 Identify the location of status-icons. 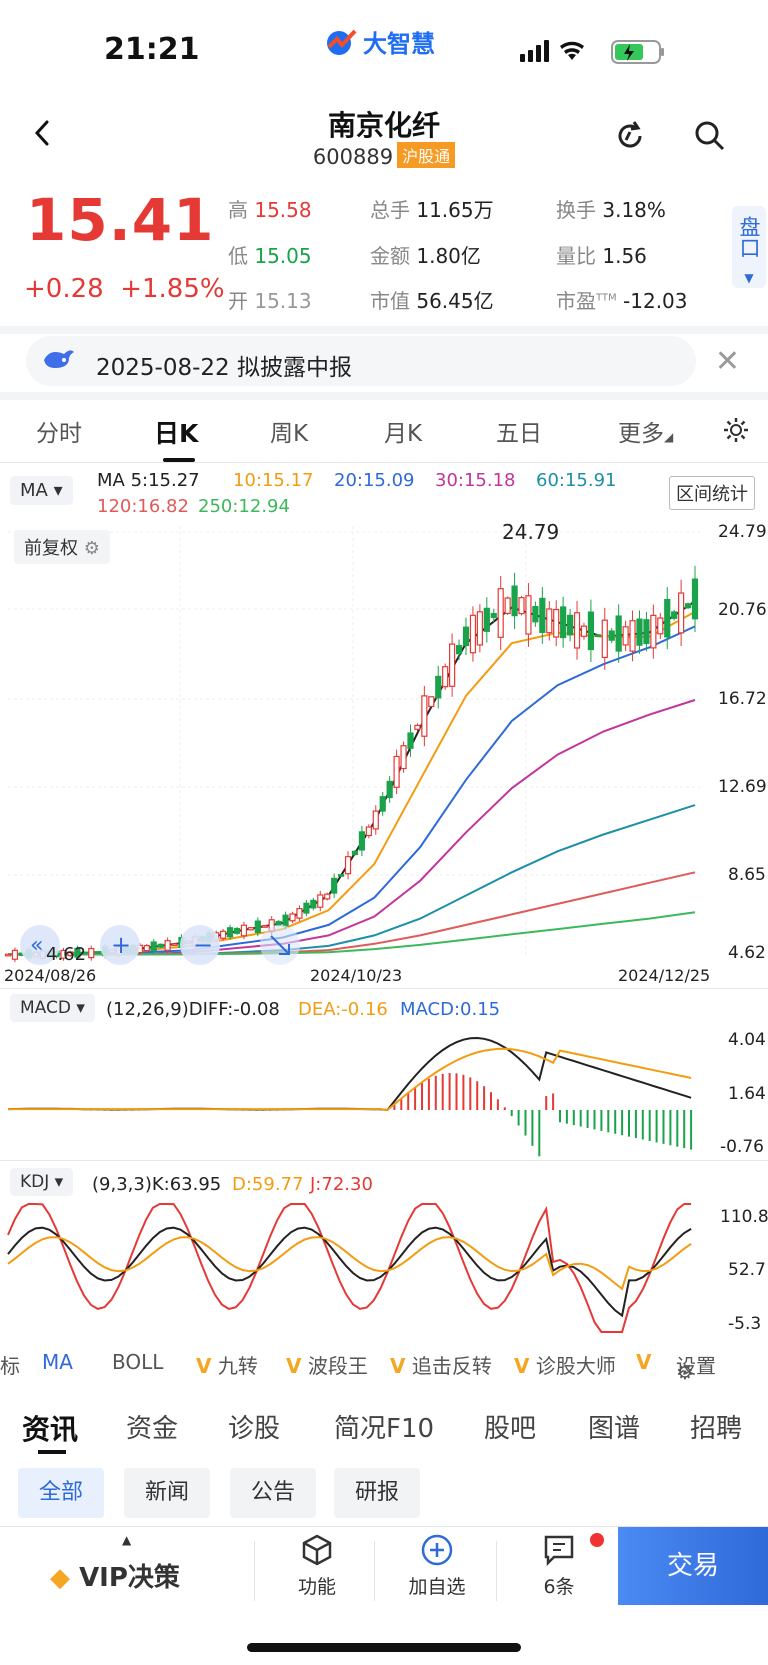
(592, 52).